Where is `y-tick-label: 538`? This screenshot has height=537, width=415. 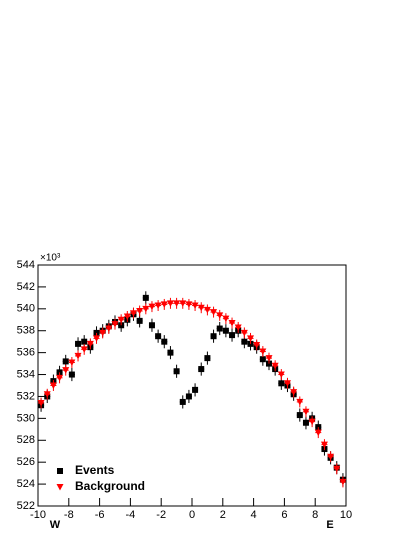
y-tick-label: 538 is located at coordinates (26, 331).